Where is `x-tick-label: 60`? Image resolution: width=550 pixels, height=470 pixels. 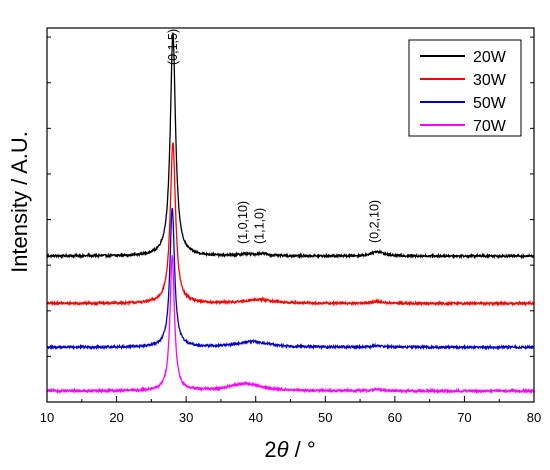
x-tick-label: 60 is located at coordinates (395, 417).